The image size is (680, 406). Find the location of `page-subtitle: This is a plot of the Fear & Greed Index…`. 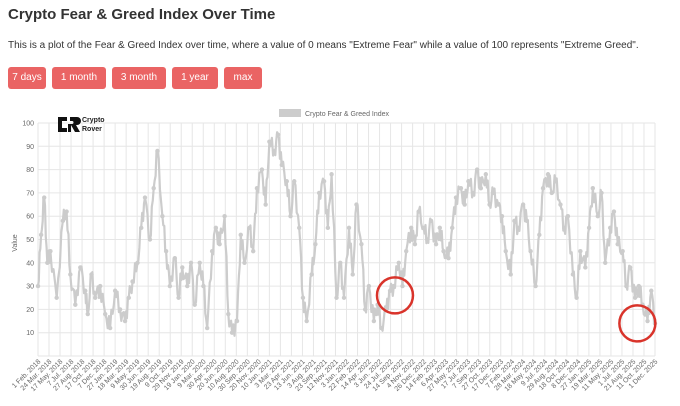

page-subtitle: This is a plot of the Fear & Greed Index… is located at coordinates (323, 45).